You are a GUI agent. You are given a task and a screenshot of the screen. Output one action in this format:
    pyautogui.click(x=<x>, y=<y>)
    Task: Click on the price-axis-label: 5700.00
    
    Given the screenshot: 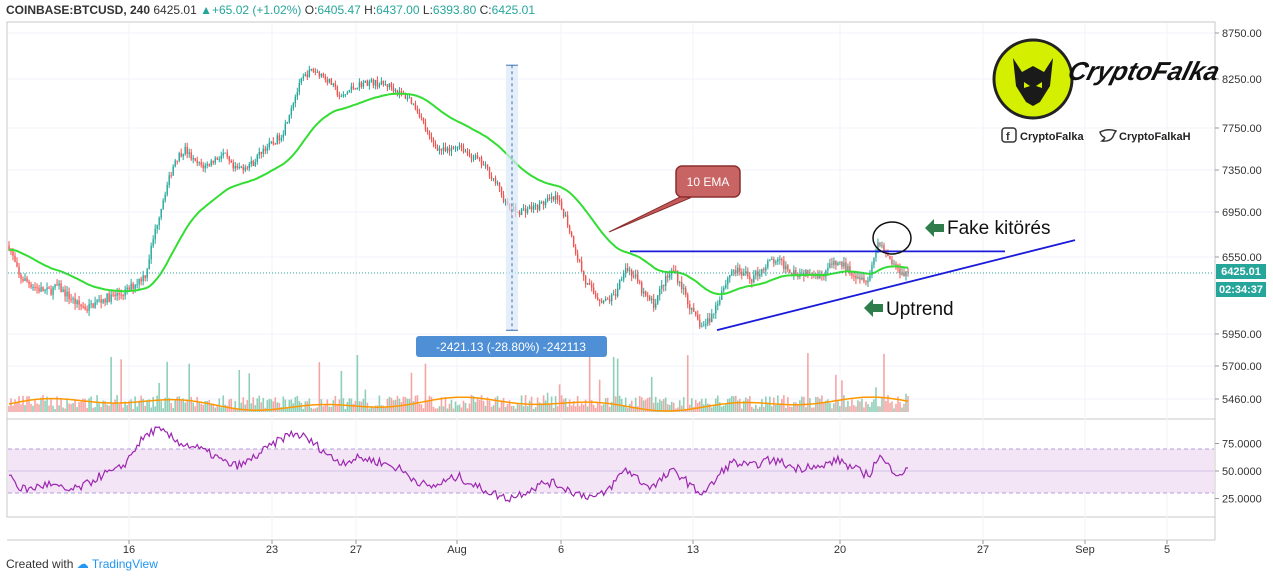 What is the action you would take?
    pyautogui.click(x=1242, y=367)
    